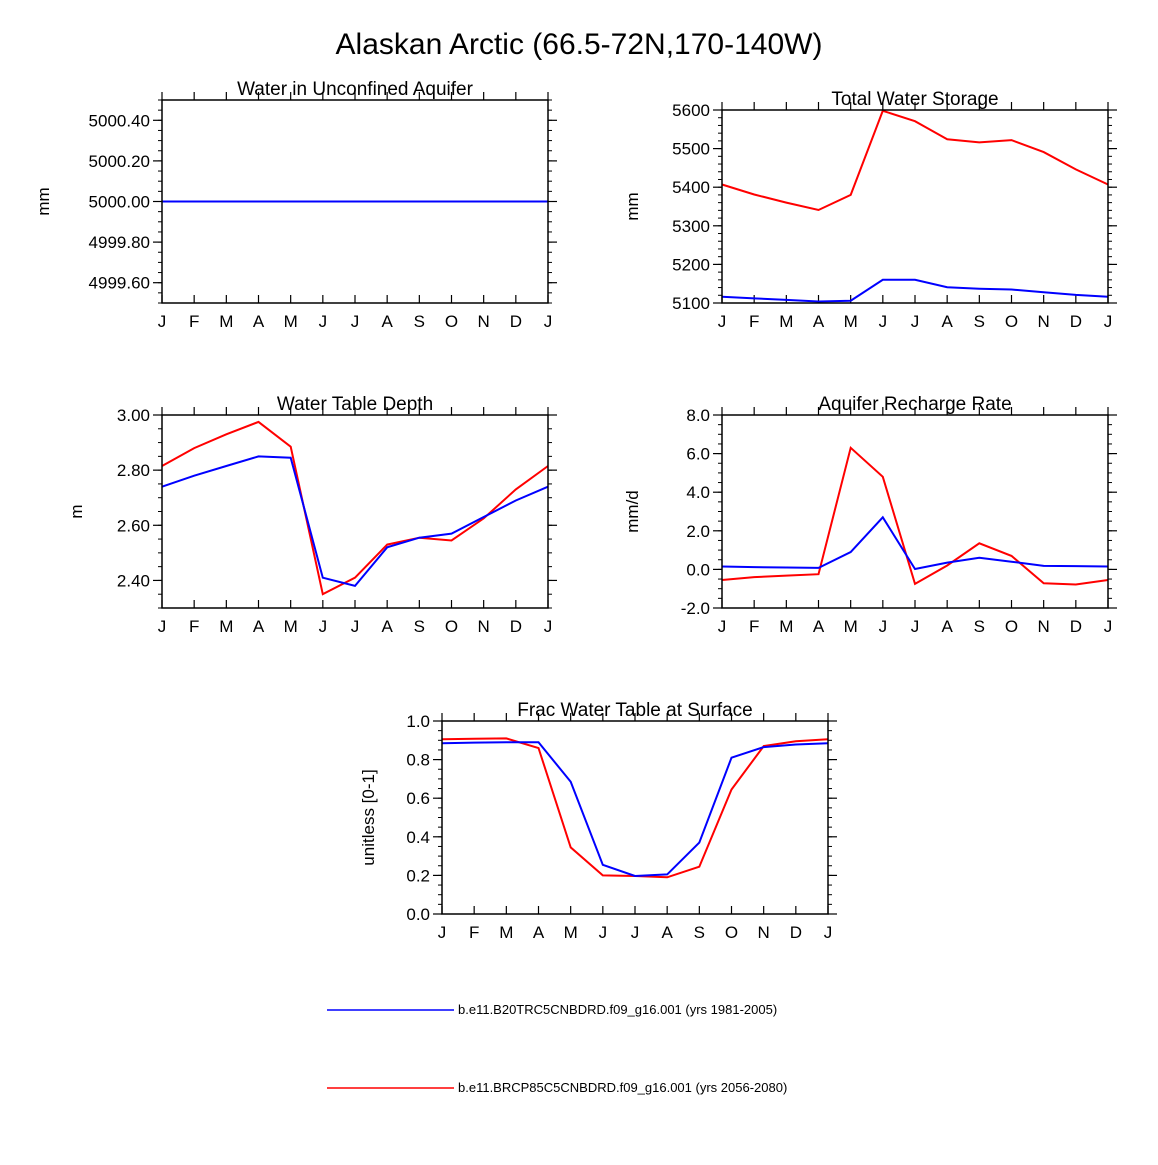  What do you see at coordinates (698, 531) in the screenshot?
I see `y-tick-label: 2.0` at bounding box center [698, 531].